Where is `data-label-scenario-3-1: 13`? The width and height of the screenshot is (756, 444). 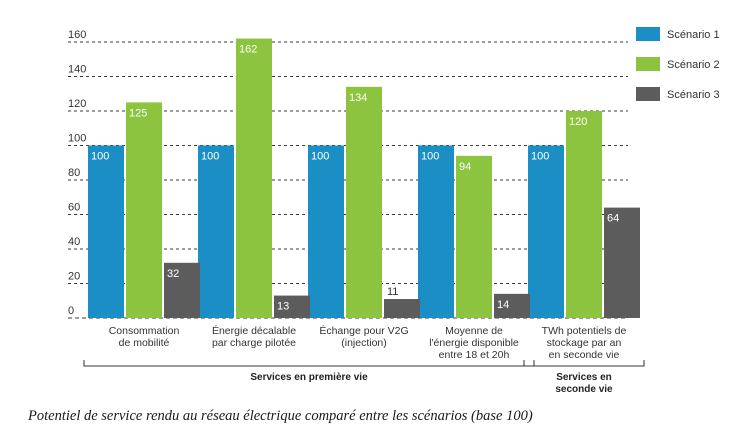
data-label-scenario-3-1: 13 is located at coordinates (283, 307).